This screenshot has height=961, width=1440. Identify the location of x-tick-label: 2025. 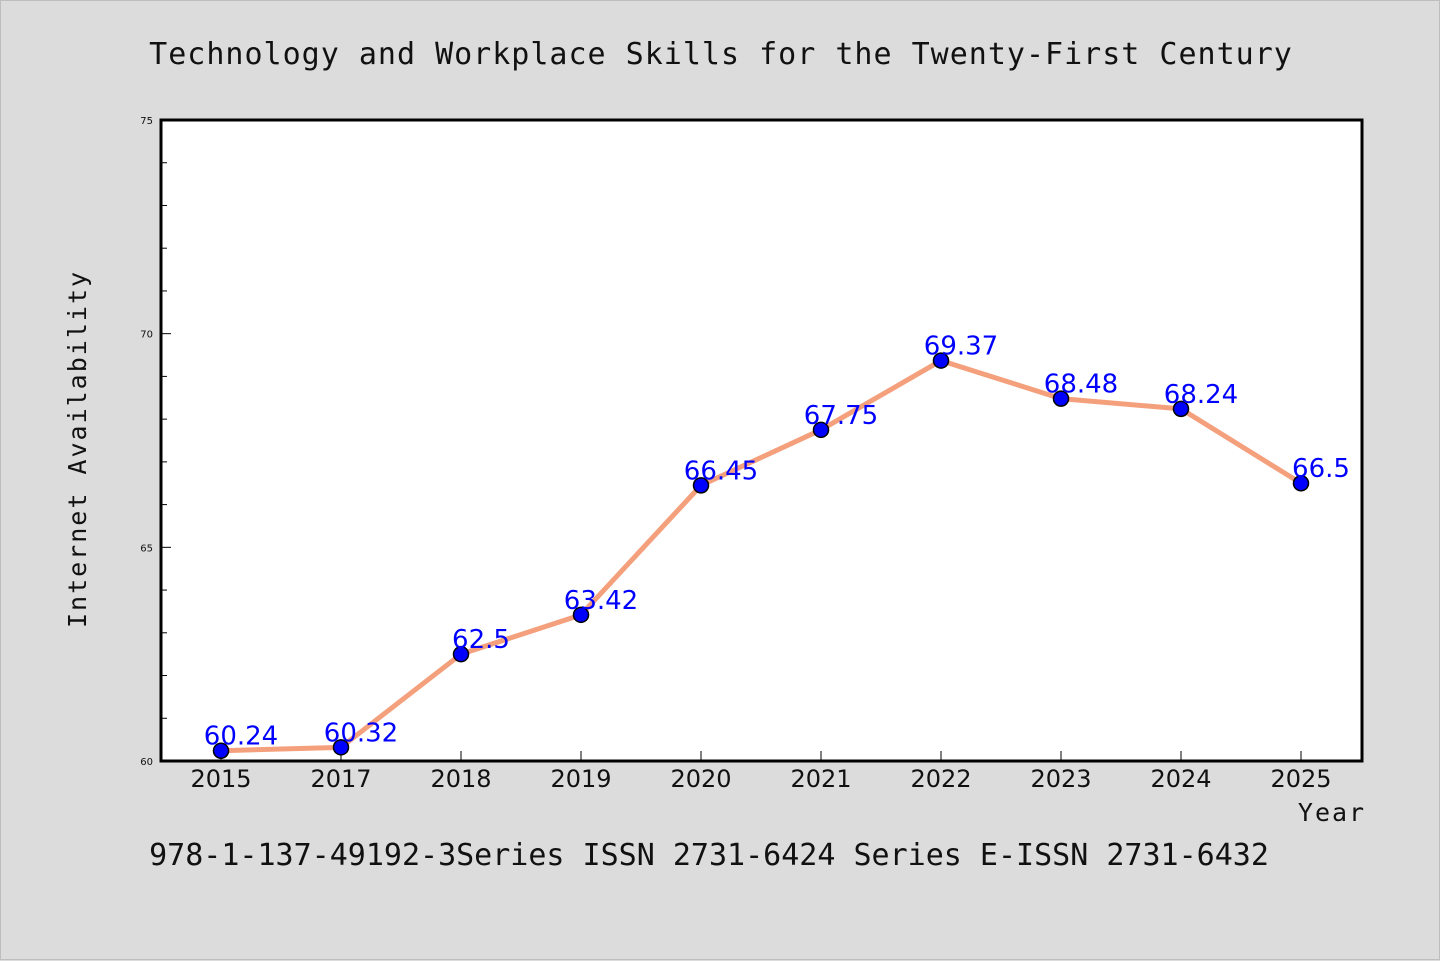
(1300, 779).